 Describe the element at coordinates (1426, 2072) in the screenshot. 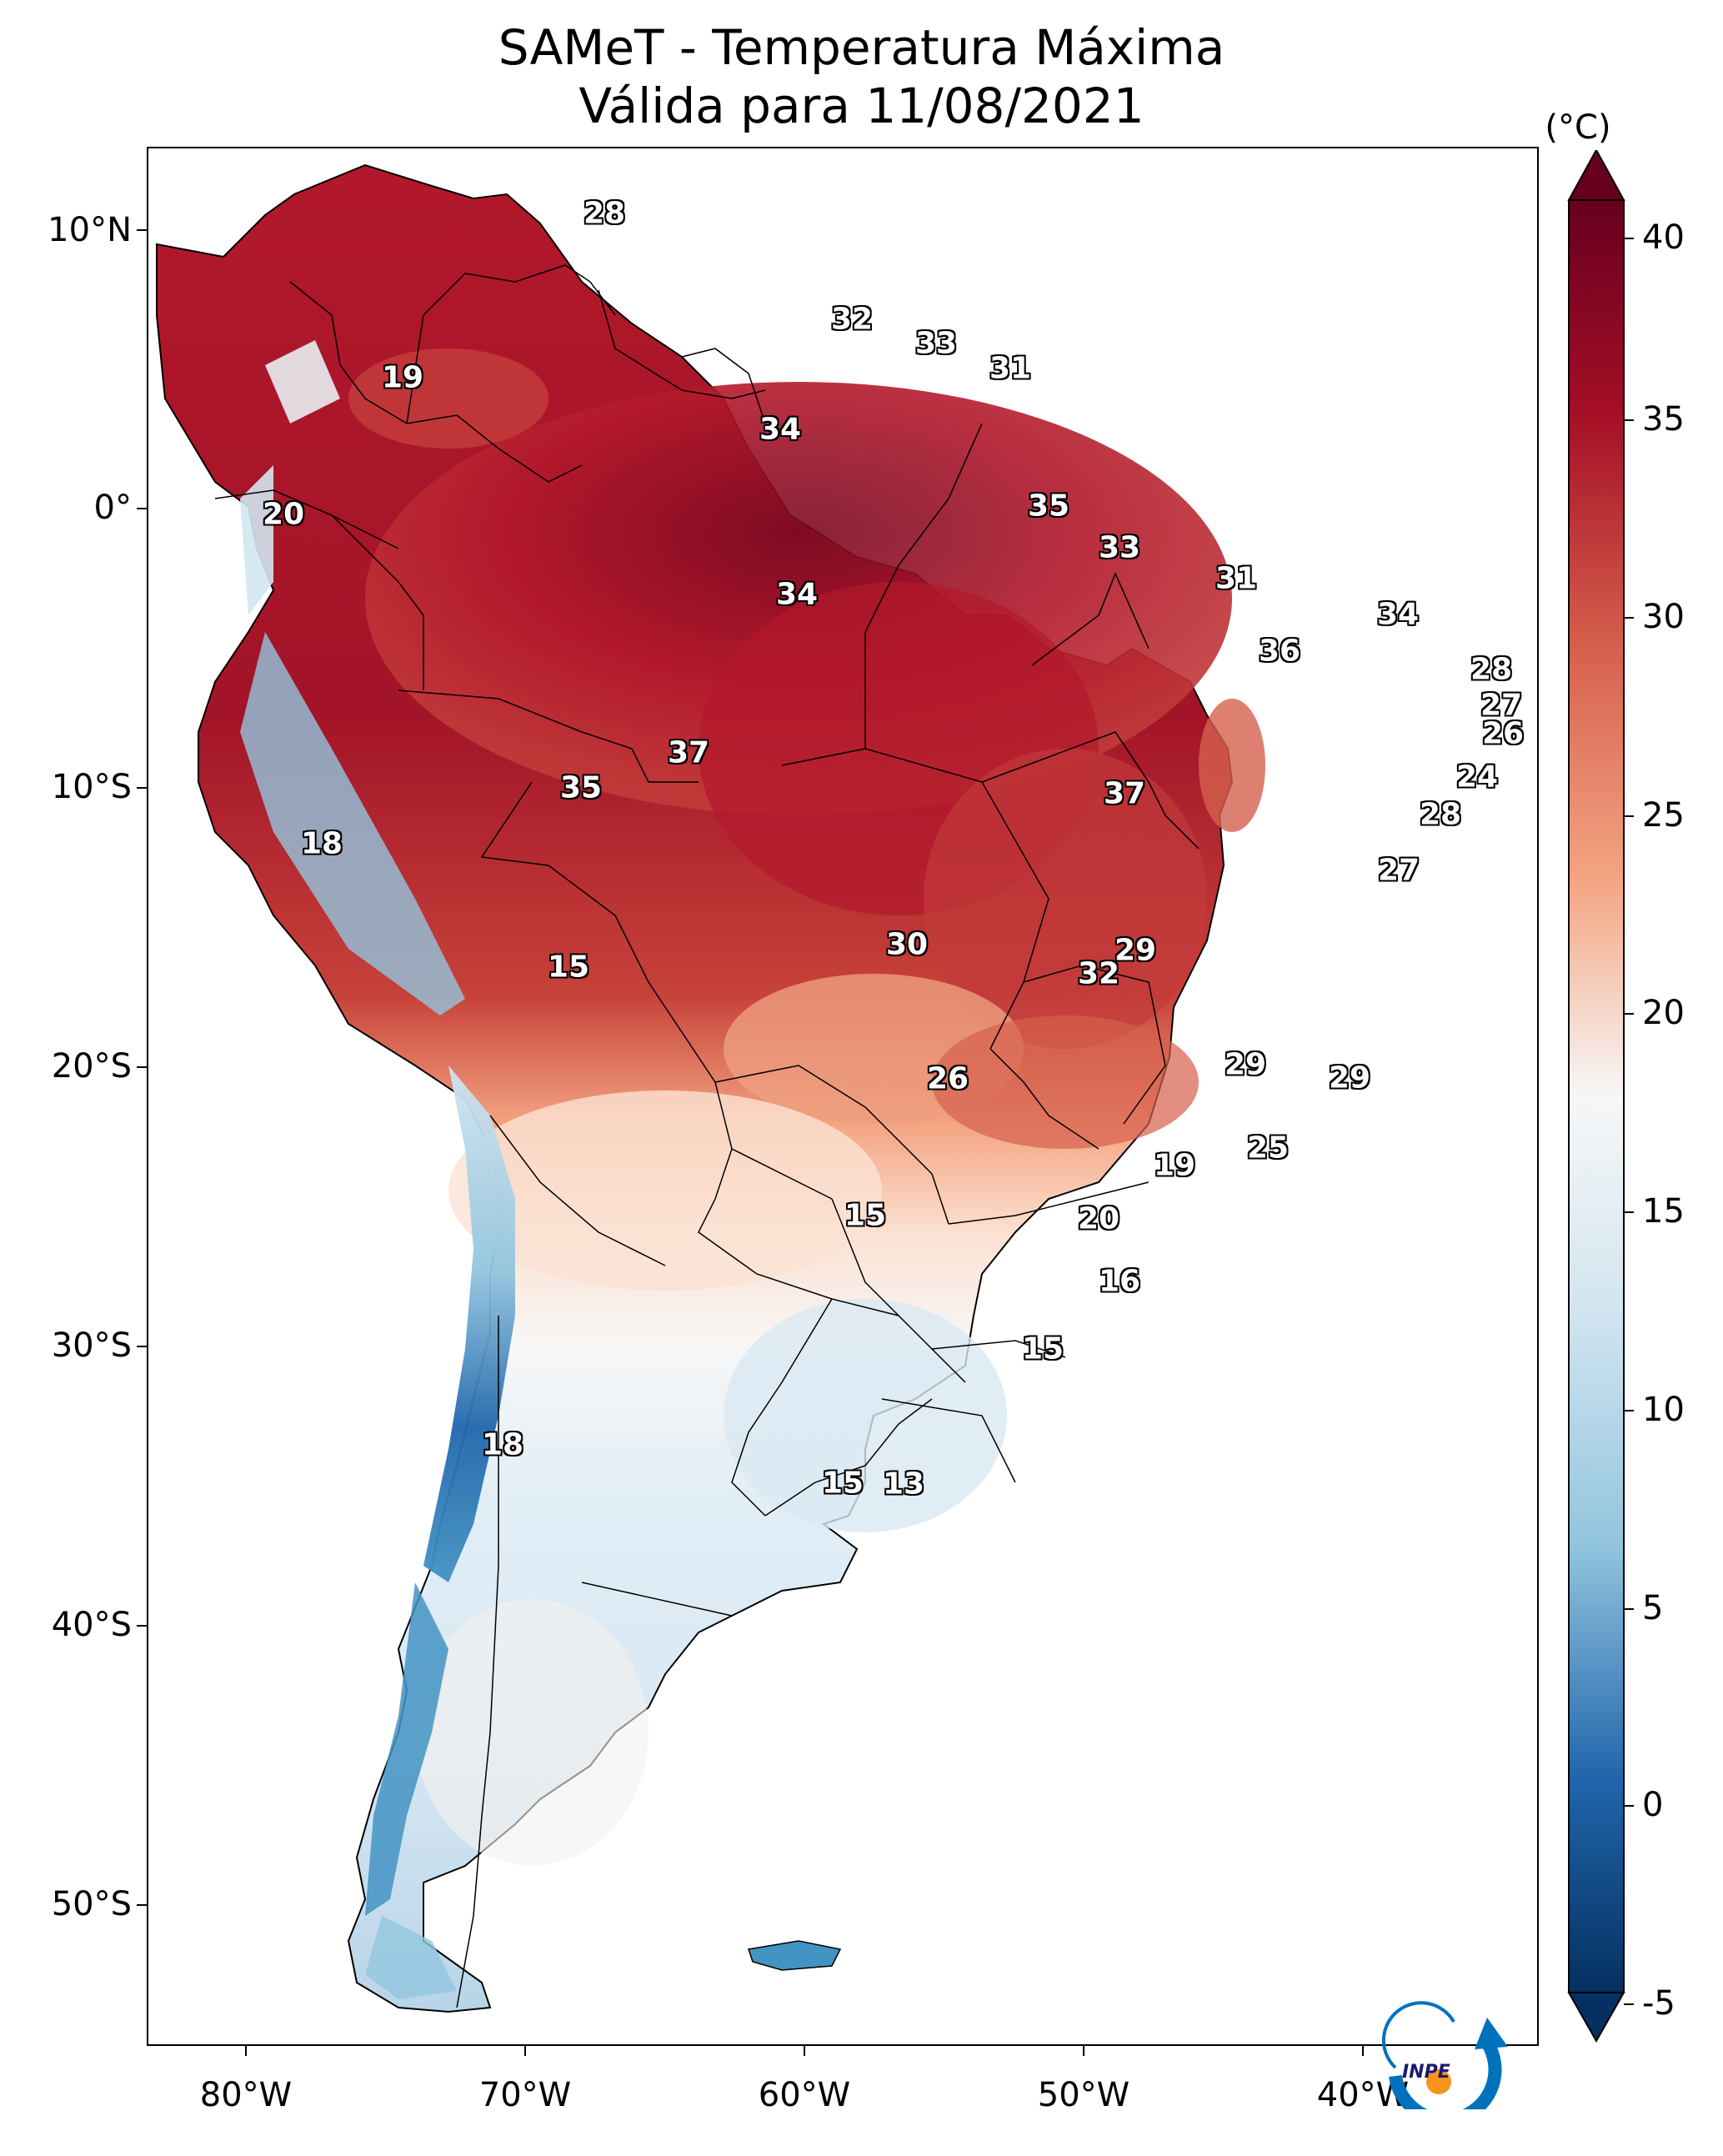

I see `logo-text: INPE` at that location.